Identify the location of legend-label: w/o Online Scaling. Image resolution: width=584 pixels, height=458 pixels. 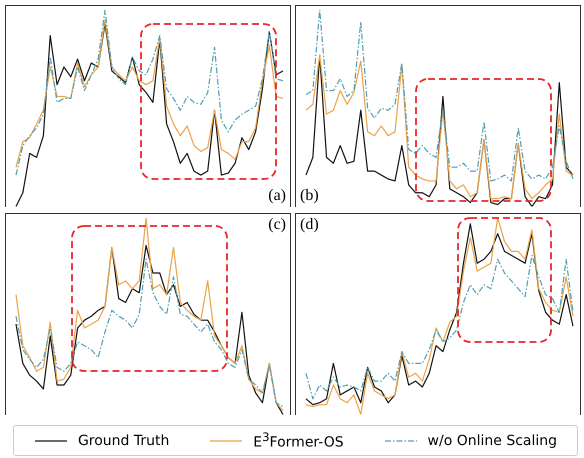
(493, 440).